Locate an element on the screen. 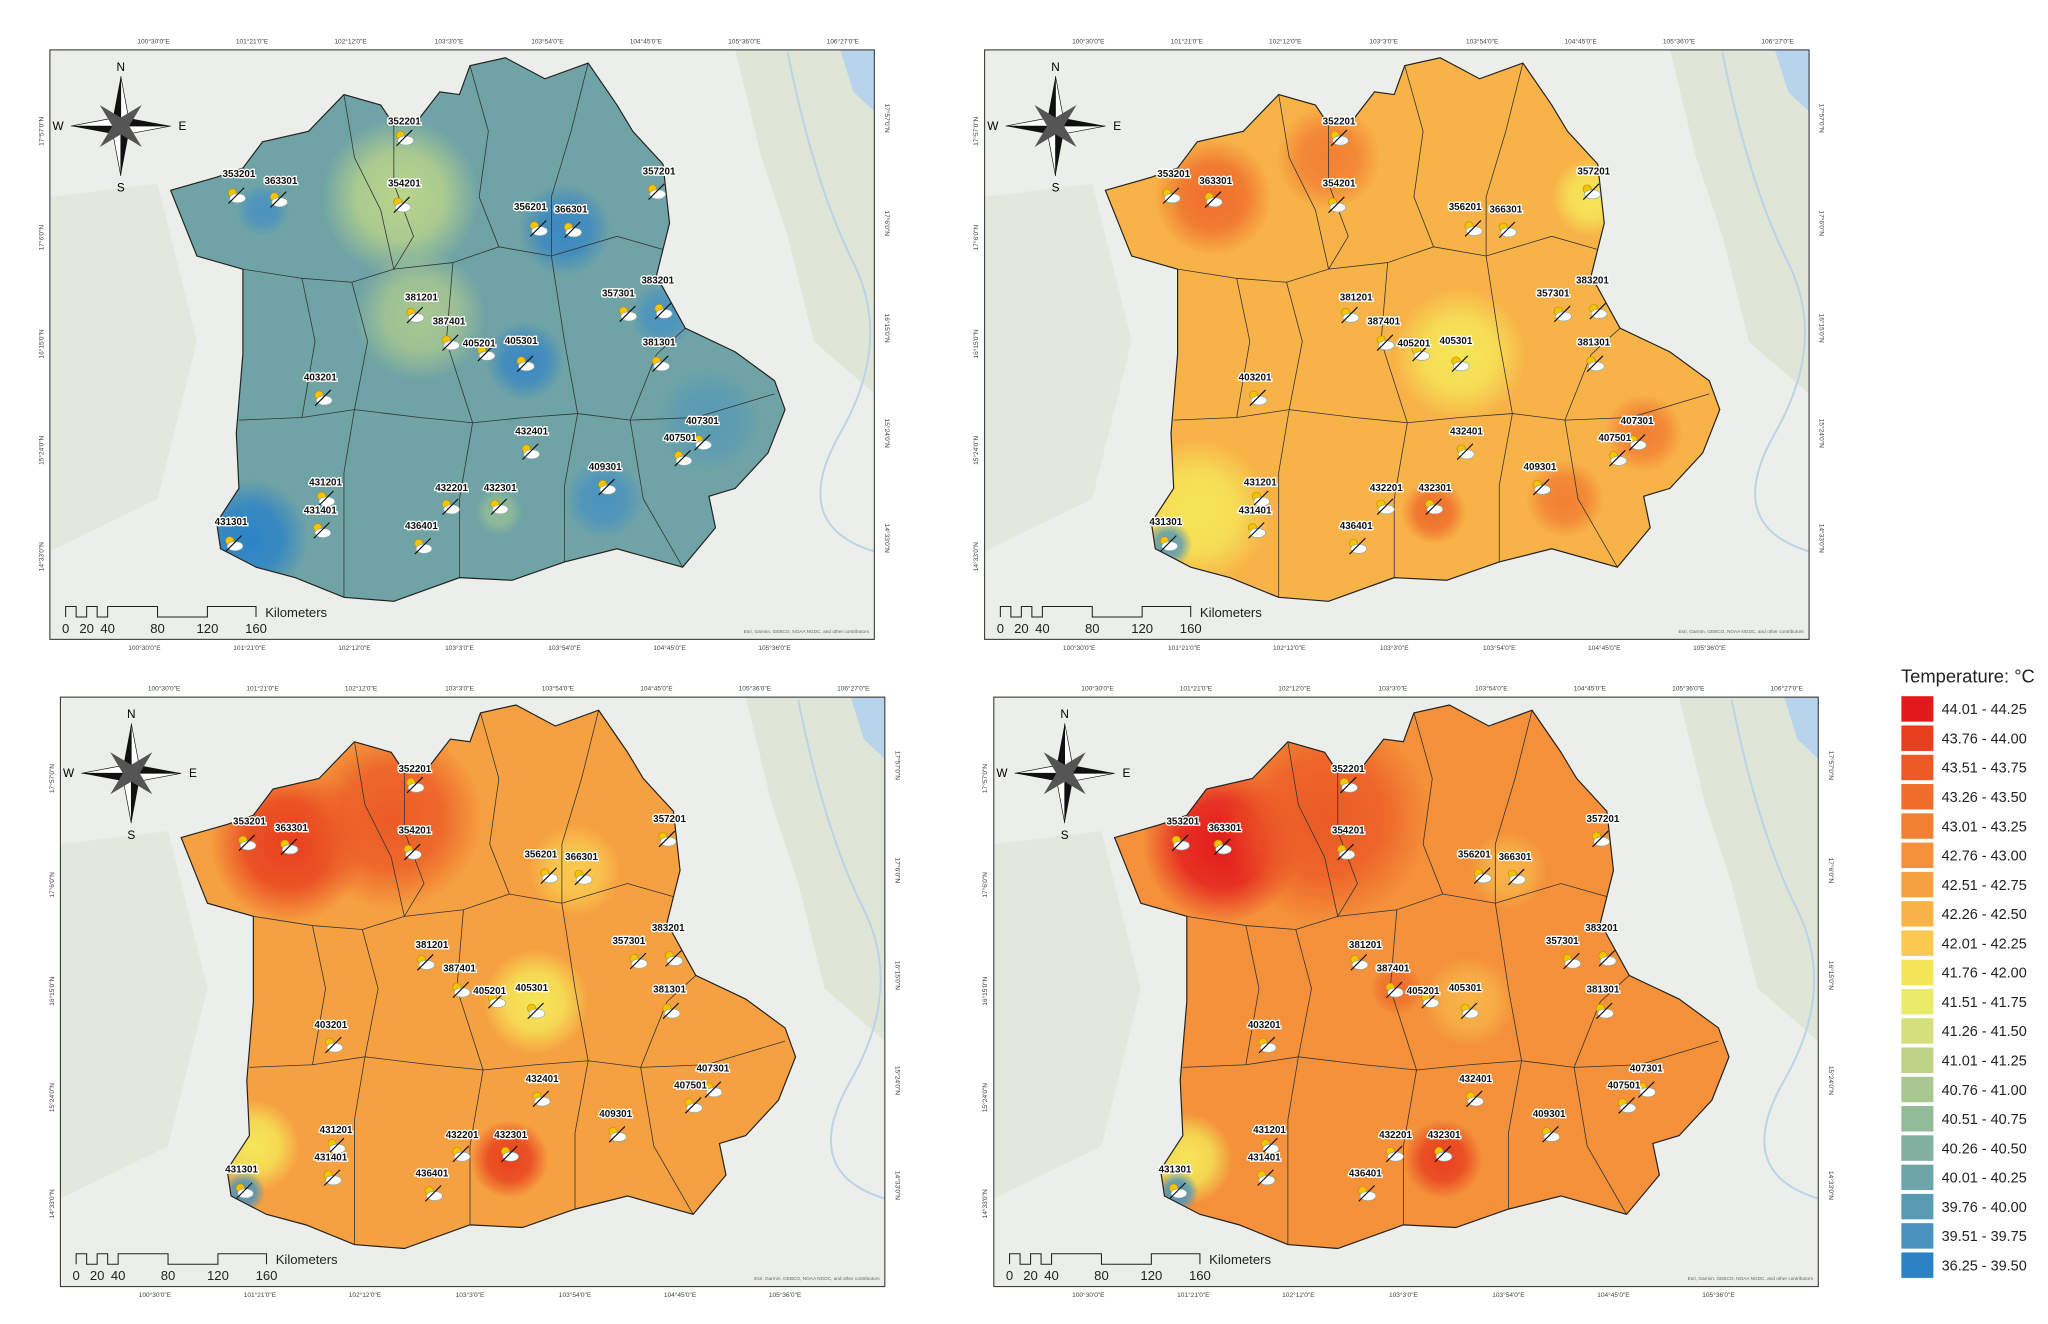  top-tick: 100°30'0"E is located at coordinates (164, 689).